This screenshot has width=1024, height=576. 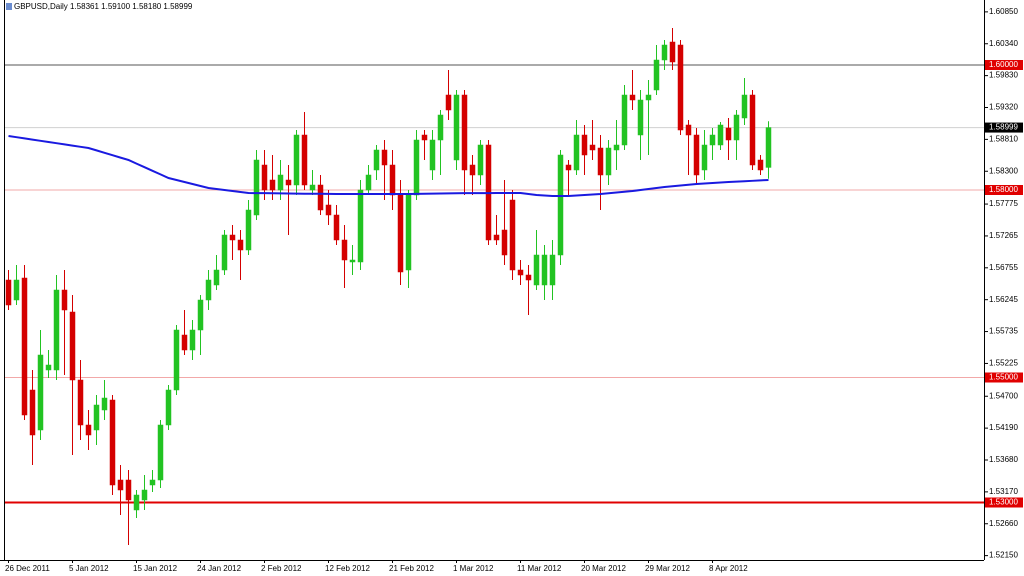 I want to click on y-tick-label: 1.60850, so click(x=1003, y=11).